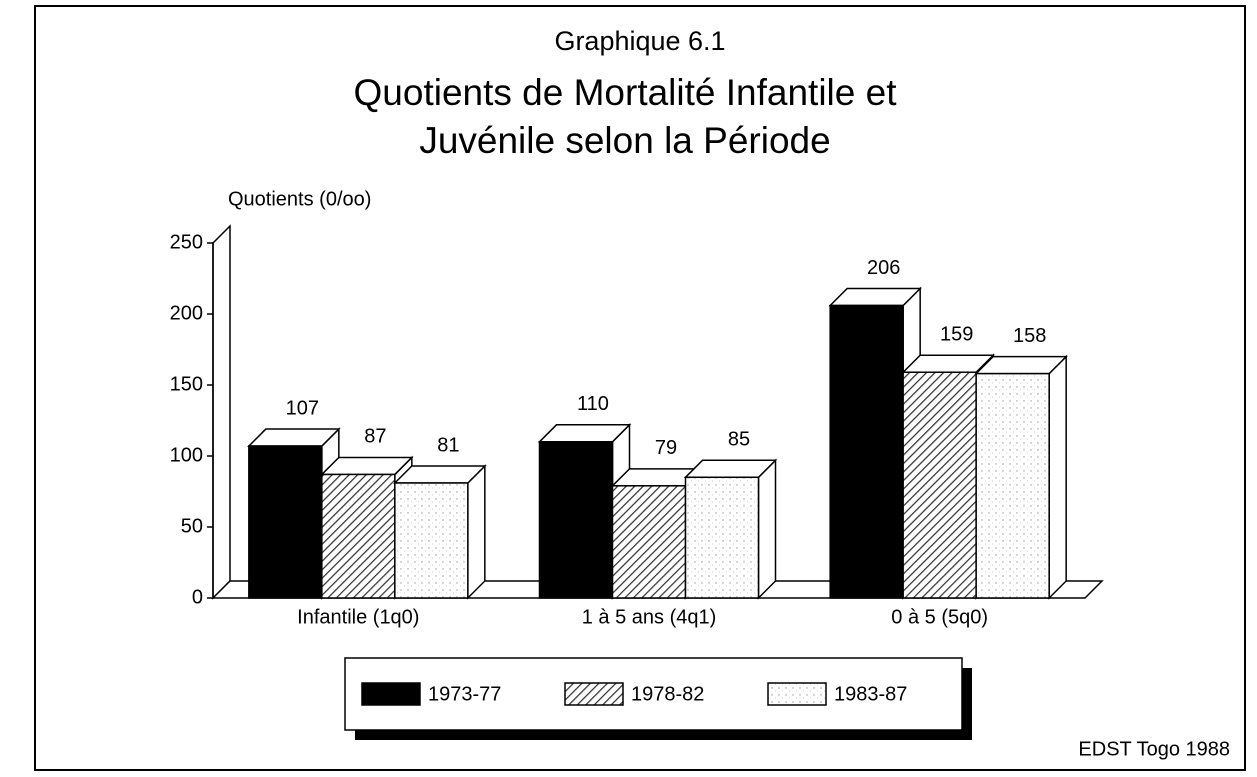 Image resolution: width=1257 pixels, height=777 pixels. I want to click on y-tick-label: 0, so click(197, 597).